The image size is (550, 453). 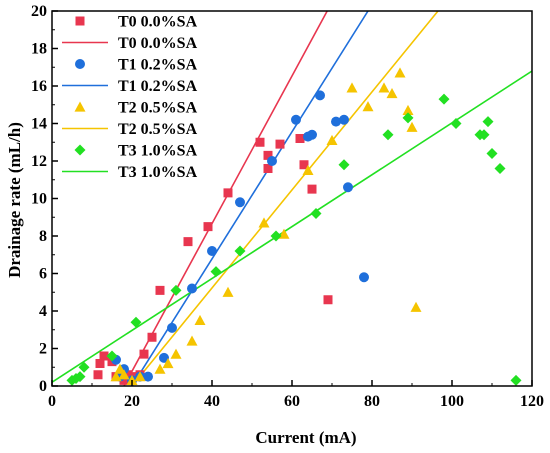 What do you see at coordinates (39, 199) in the screenshot?
I see `y-tick-label: 10` at bounding box center [39, 199].